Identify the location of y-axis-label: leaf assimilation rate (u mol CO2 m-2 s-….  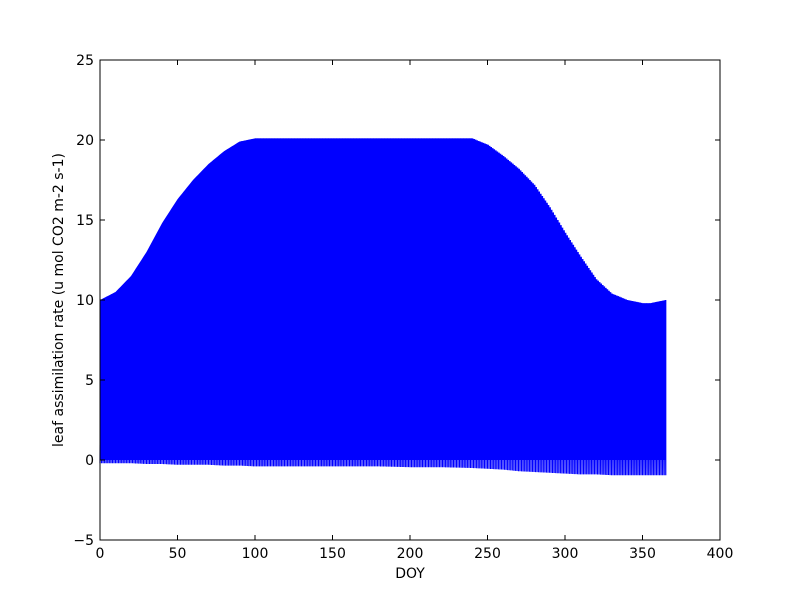
(59, 300).